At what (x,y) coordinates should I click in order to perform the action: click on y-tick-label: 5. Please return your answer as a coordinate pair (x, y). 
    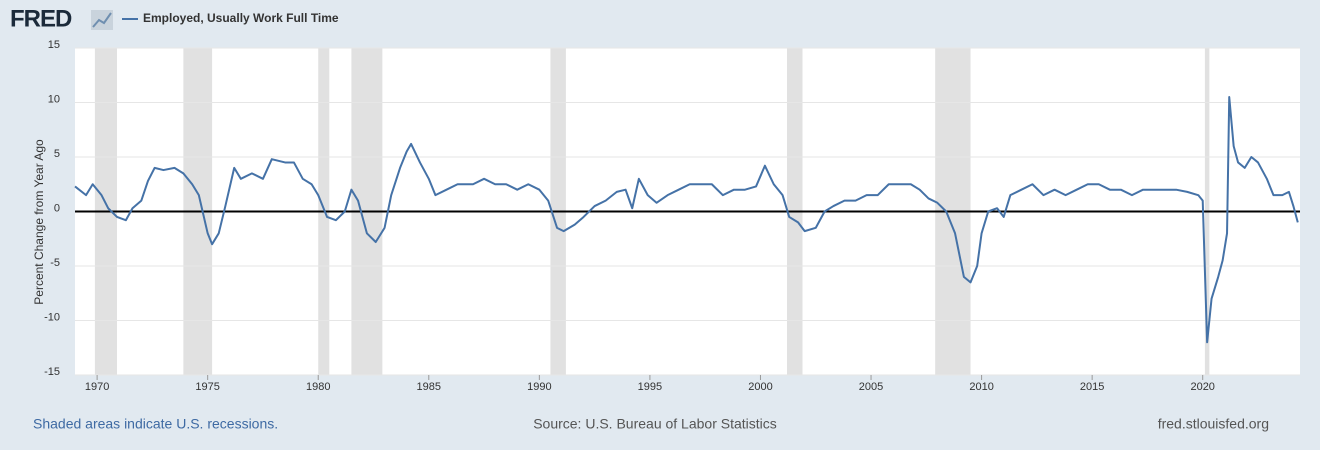
    Looking at the image, I should click on (57, 154).